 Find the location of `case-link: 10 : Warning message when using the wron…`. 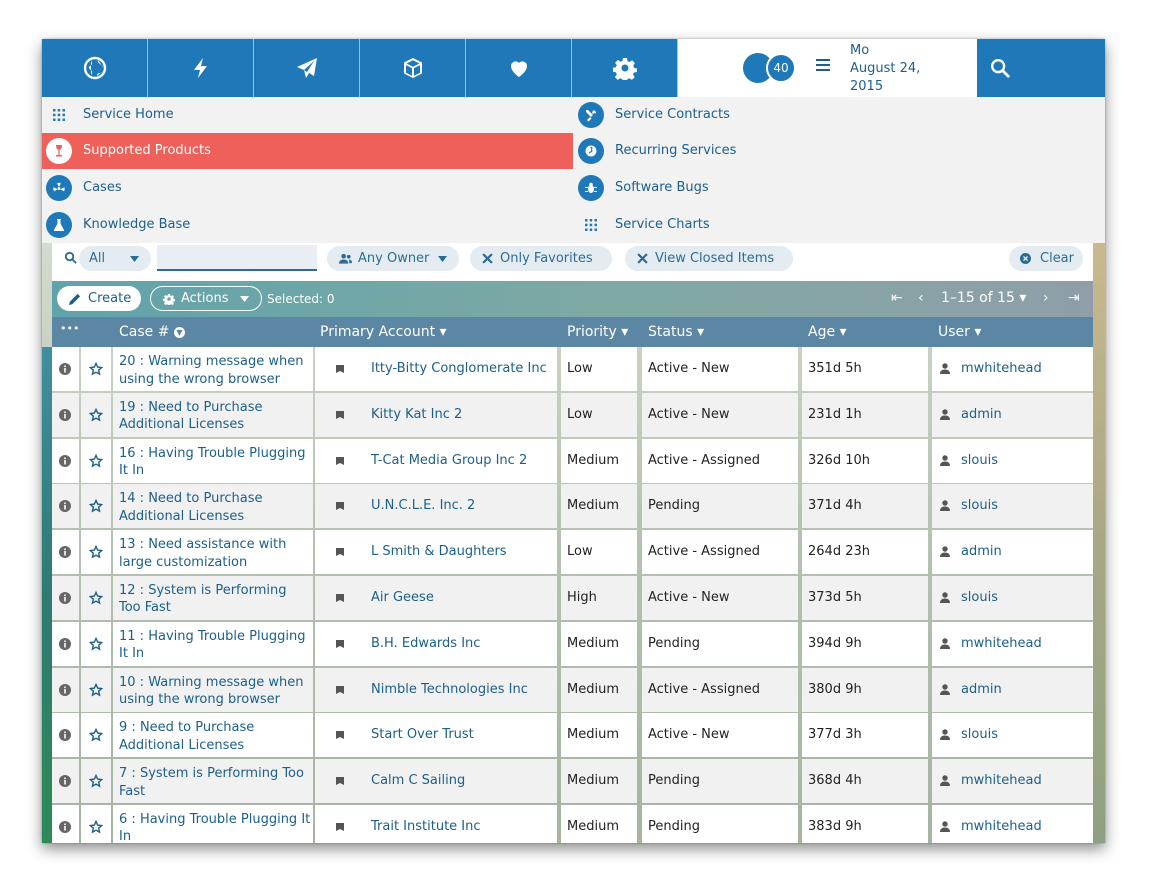

case-link: 10 : Warning message when using the wron… is located at coordinates (215, 691).